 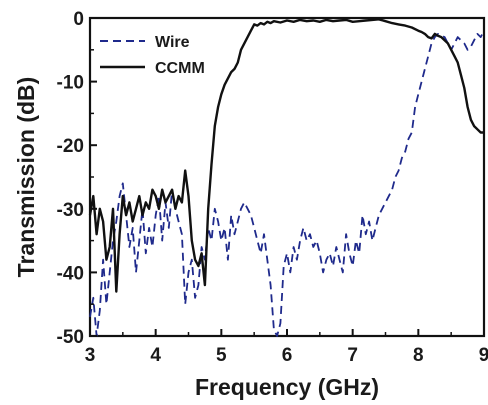 I want to click on x-tick-label: 3, so click(x=90, y=355).